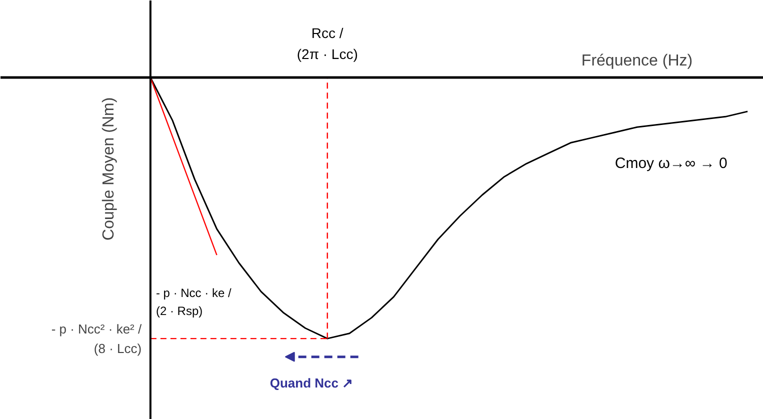 This screenshot has width=763, height=419. What do you see at coordinates (327, 43) in the screenshot?
I see `text: Rcc / (2π · Lcc)` at bounding box center [327, 43].